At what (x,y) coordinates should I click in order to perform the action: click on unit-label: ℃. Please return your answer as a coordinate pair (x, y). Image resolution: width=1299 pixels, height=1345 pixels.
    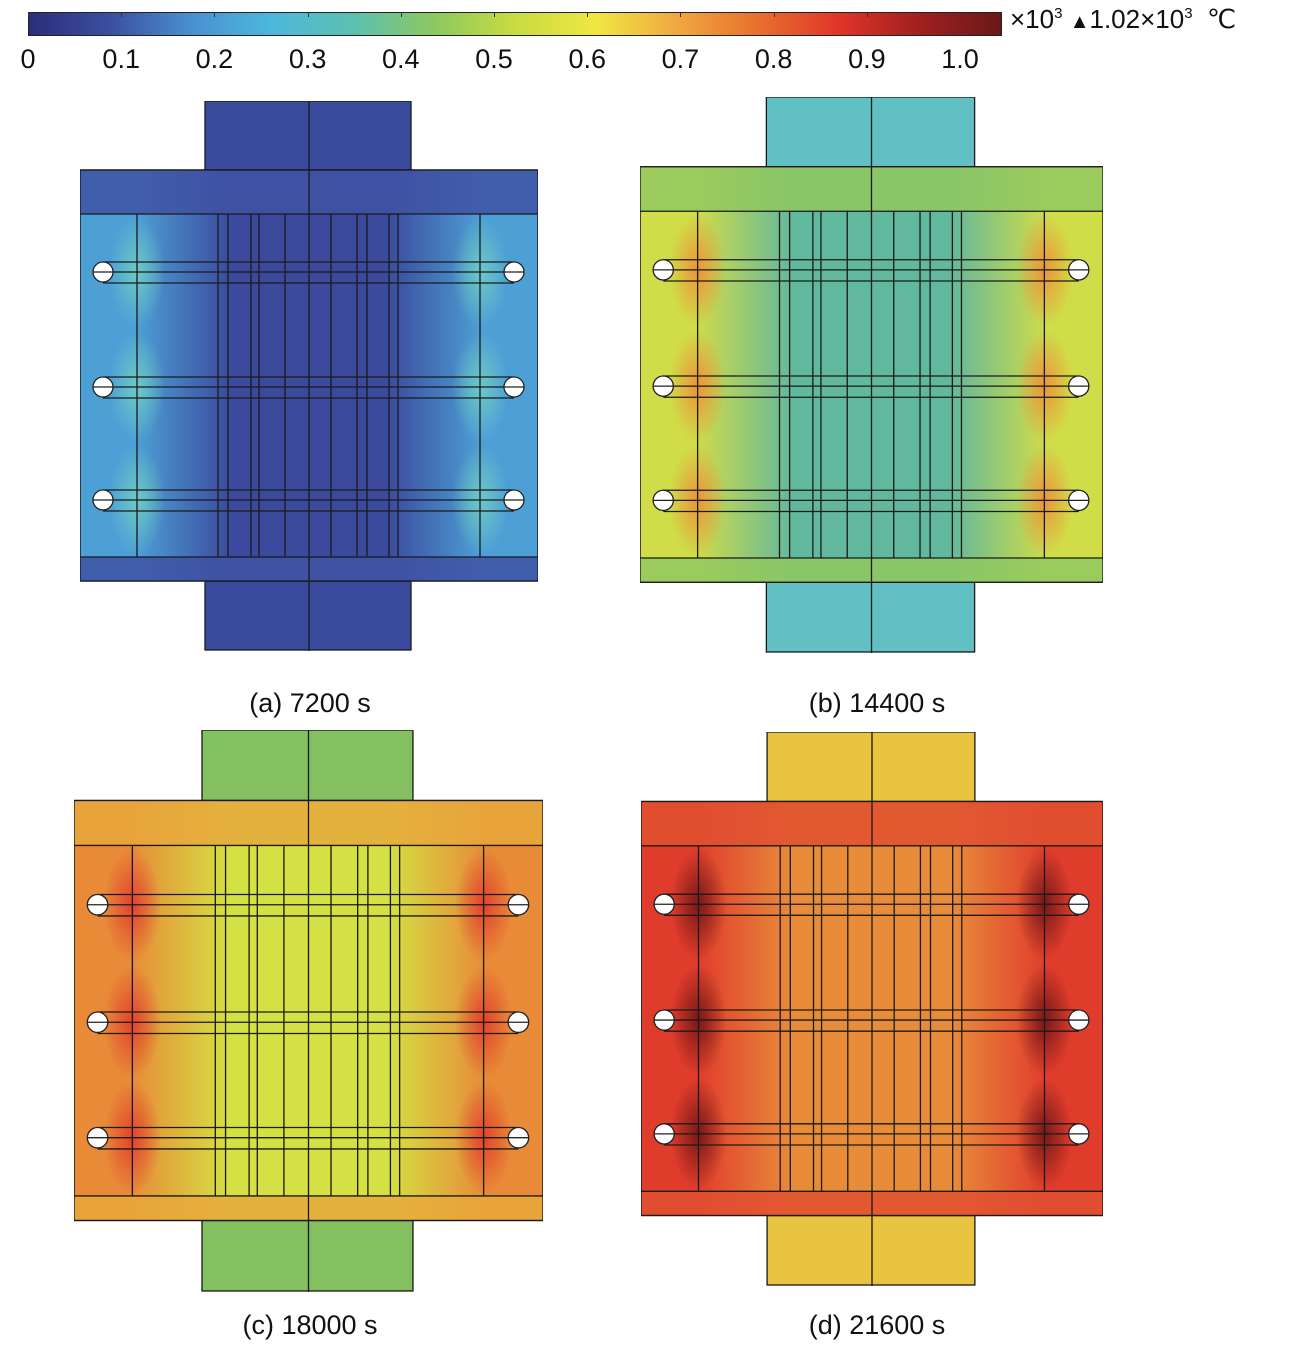
    Looking at the image, I should click on (1222, 19).